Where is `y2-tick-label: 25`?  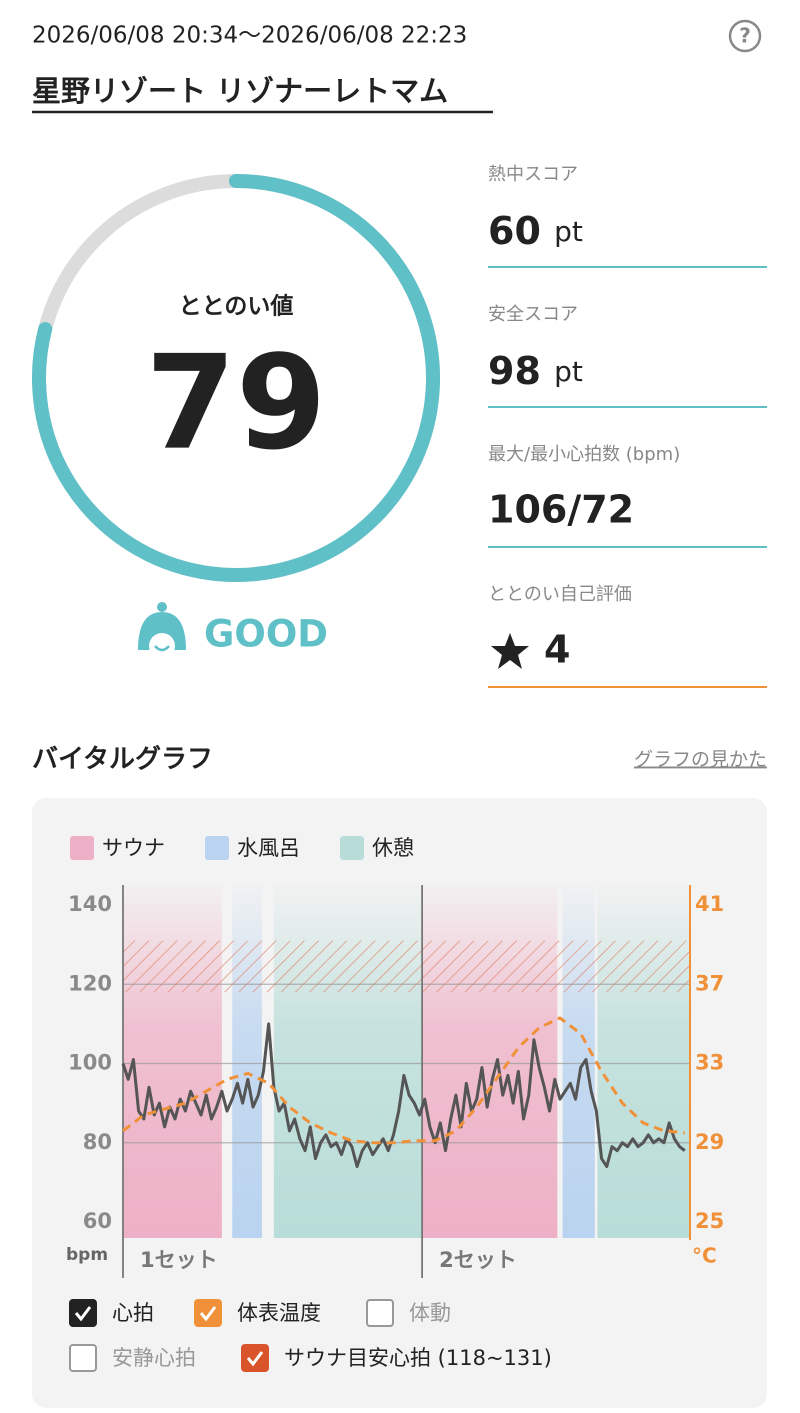
y2-tick-label: 25 is located at coordinates (709, 1221).